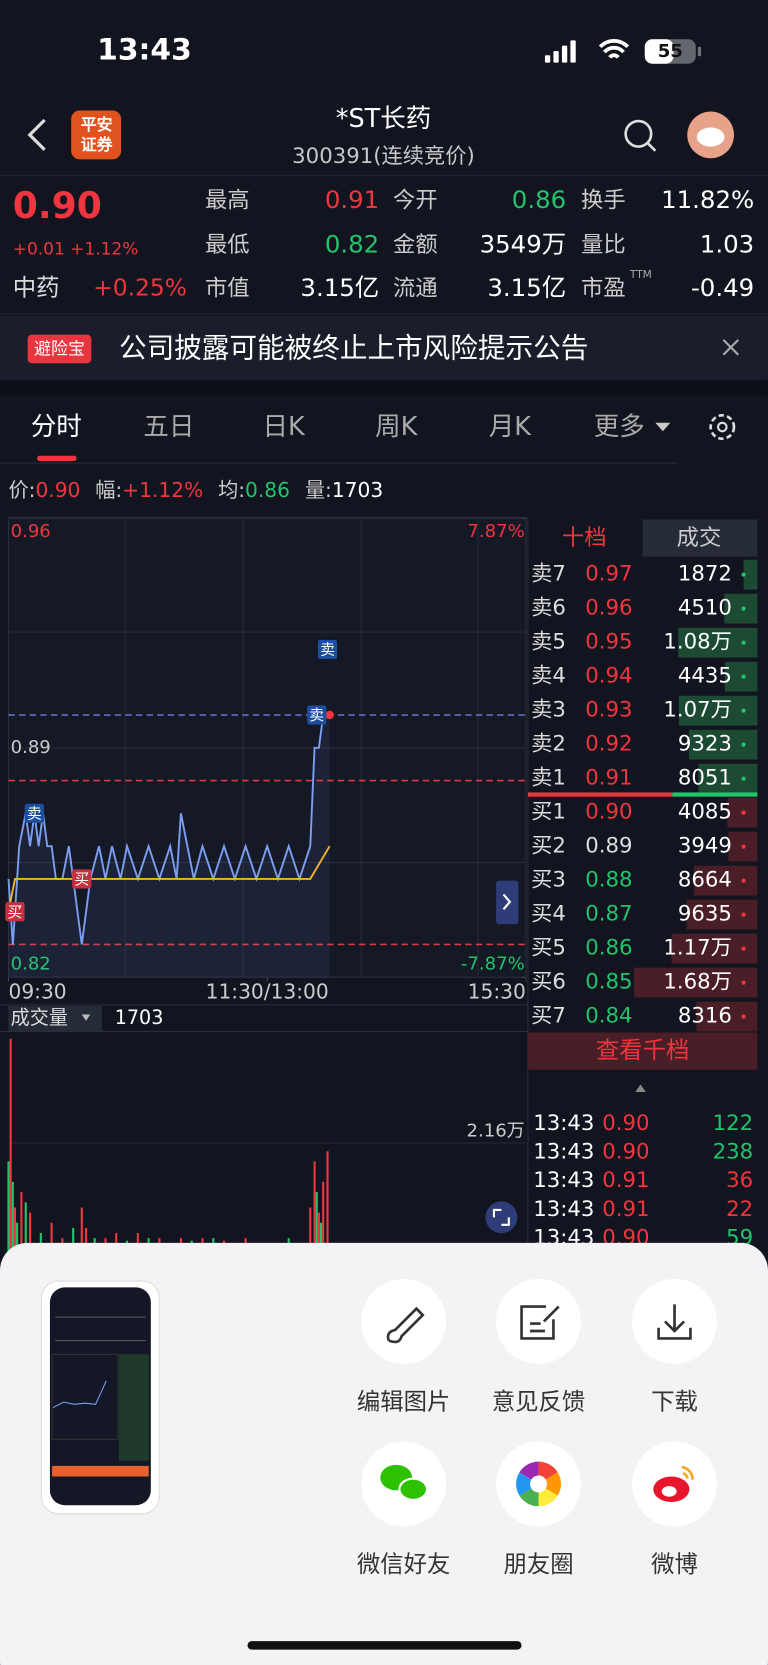 This screenshot has width=768, height=1665. I want to click on field-value: 0.91, so click(352, 199).